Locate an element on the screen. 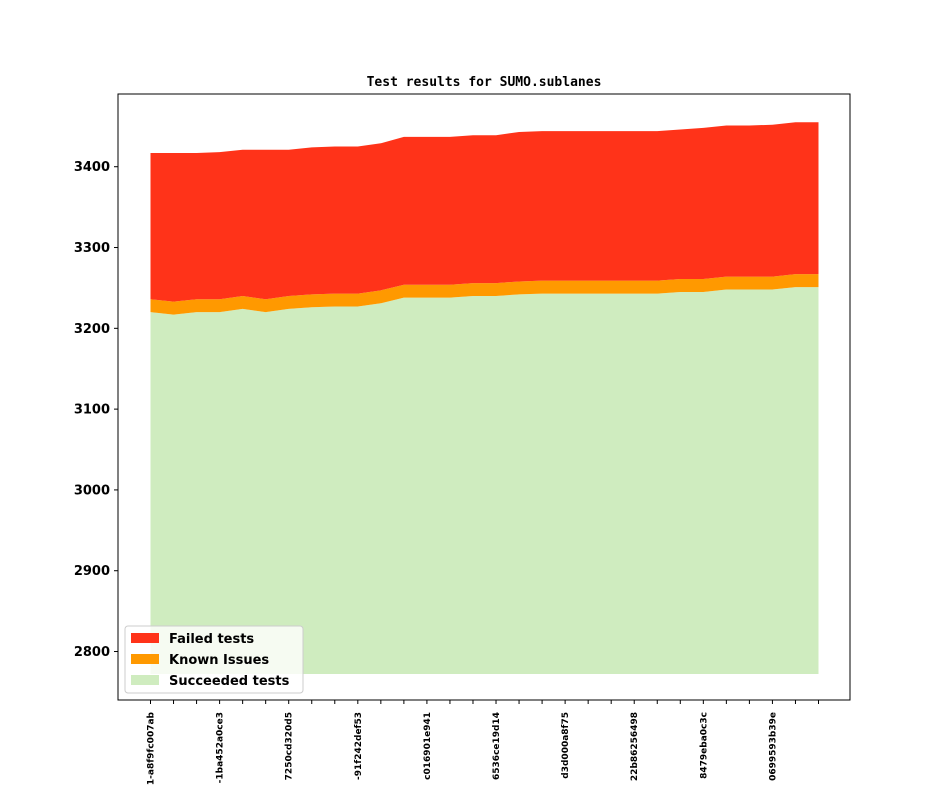  legend-box is located at coordinates (214, 659).